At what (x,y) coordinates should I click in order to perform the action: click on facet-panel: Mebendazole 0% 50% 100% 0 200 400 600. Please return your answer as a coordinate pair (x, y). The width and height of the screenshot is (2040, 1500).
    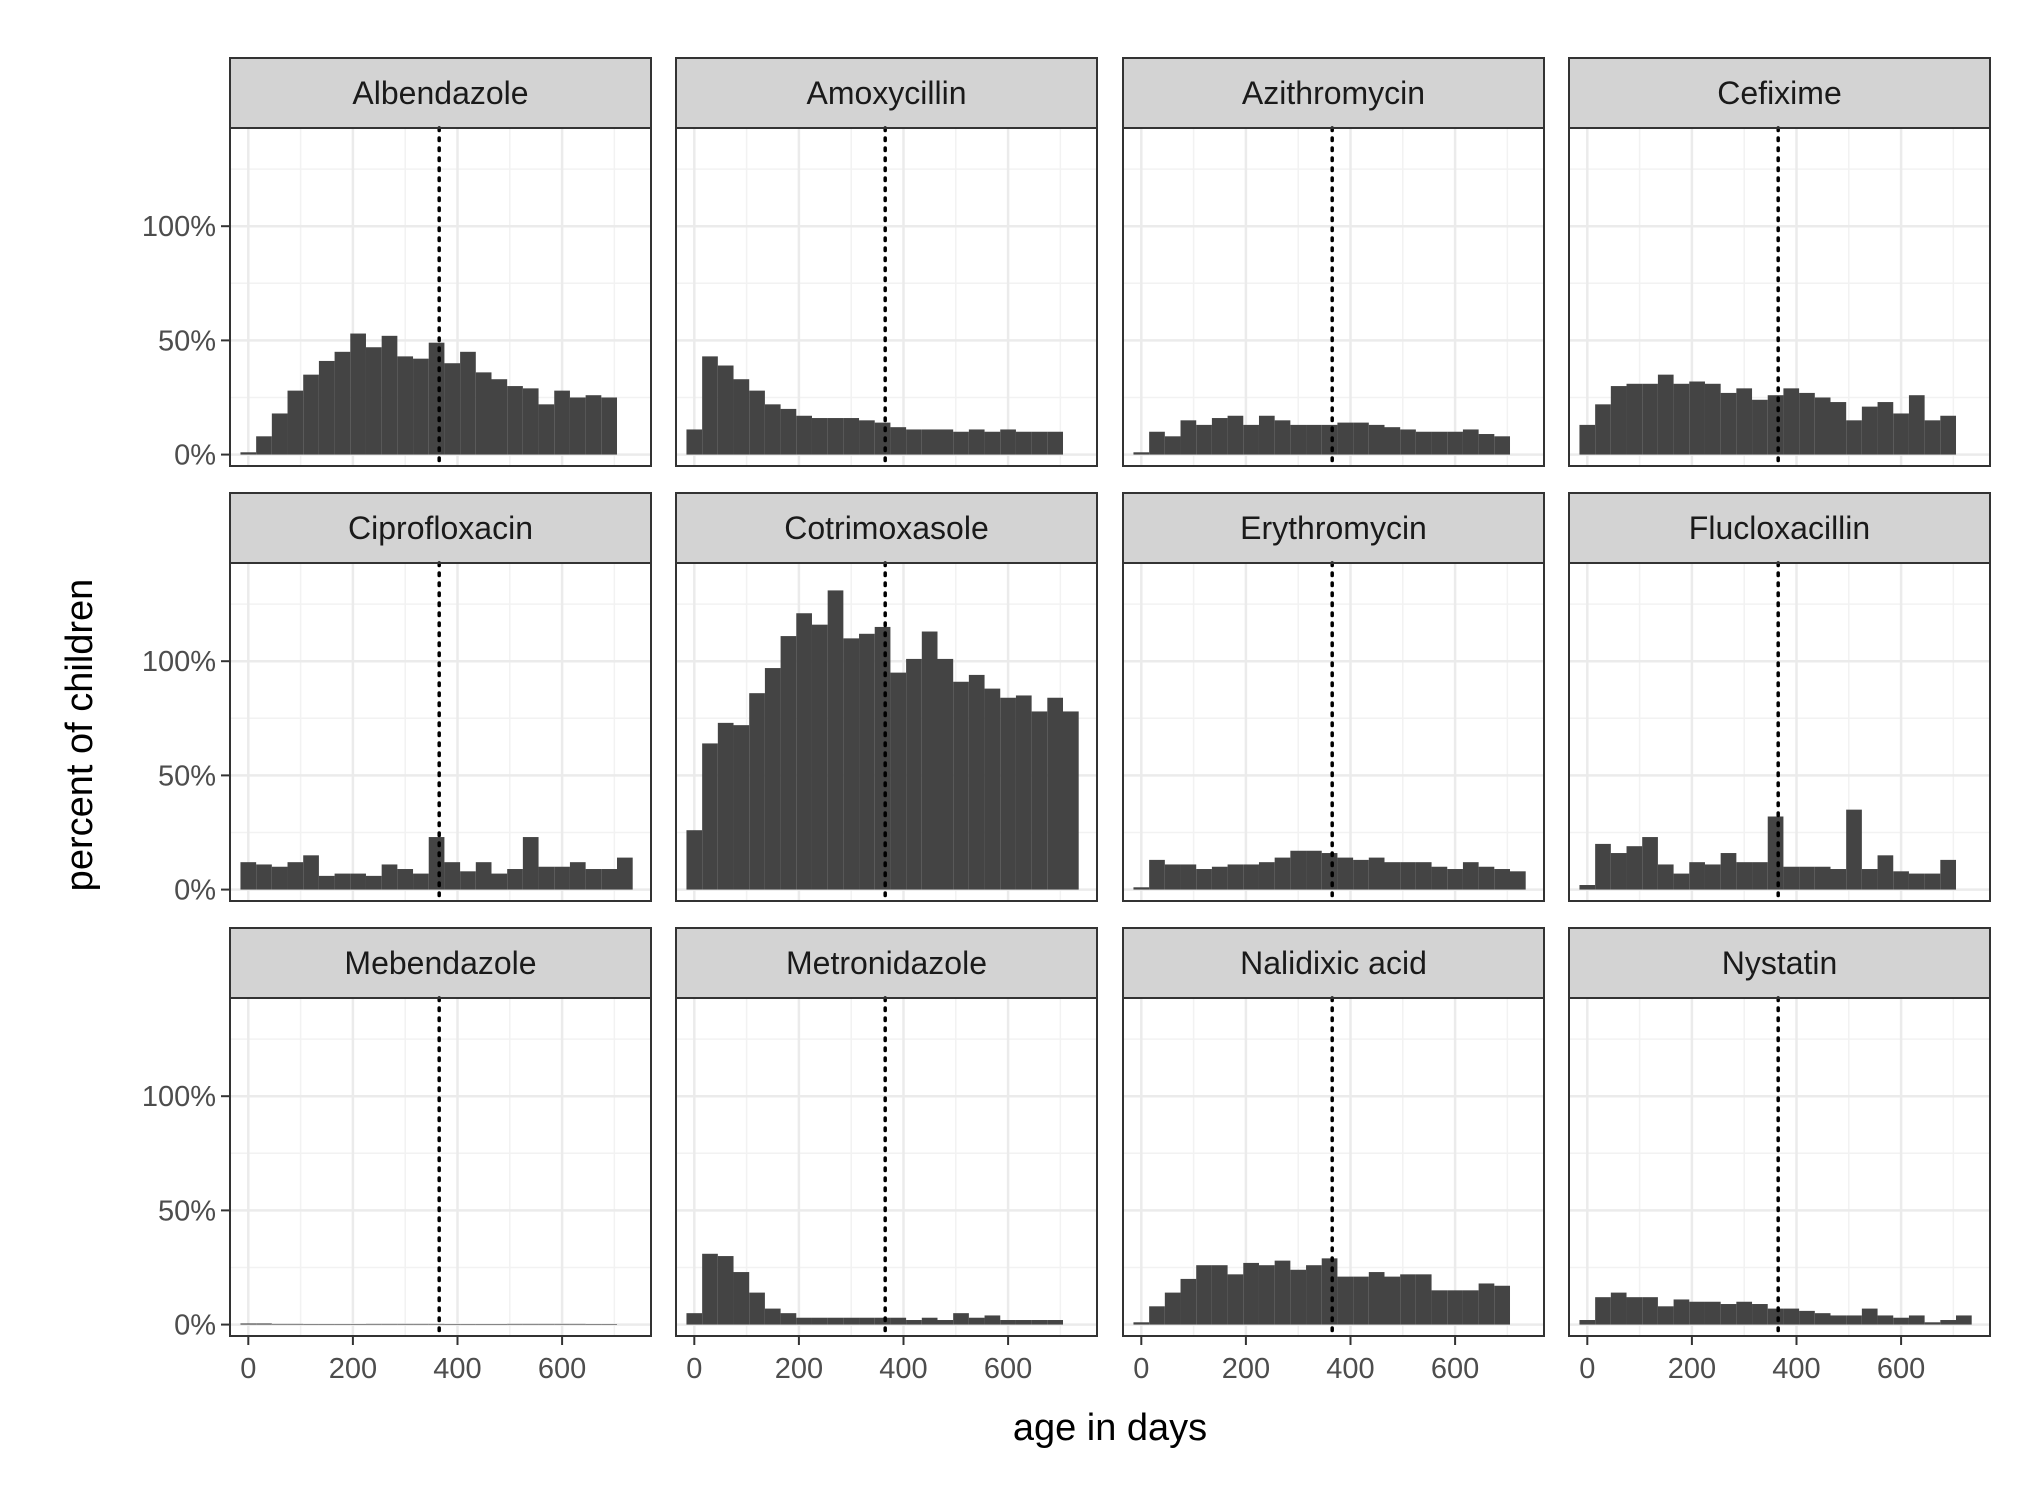
    Looking at the image, I should click on (397, 1156).